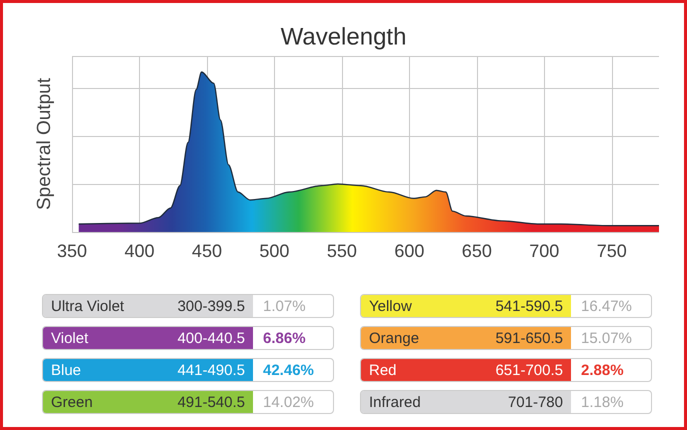  I want to click on category-label: Ultra Violet, so click(87, 306).